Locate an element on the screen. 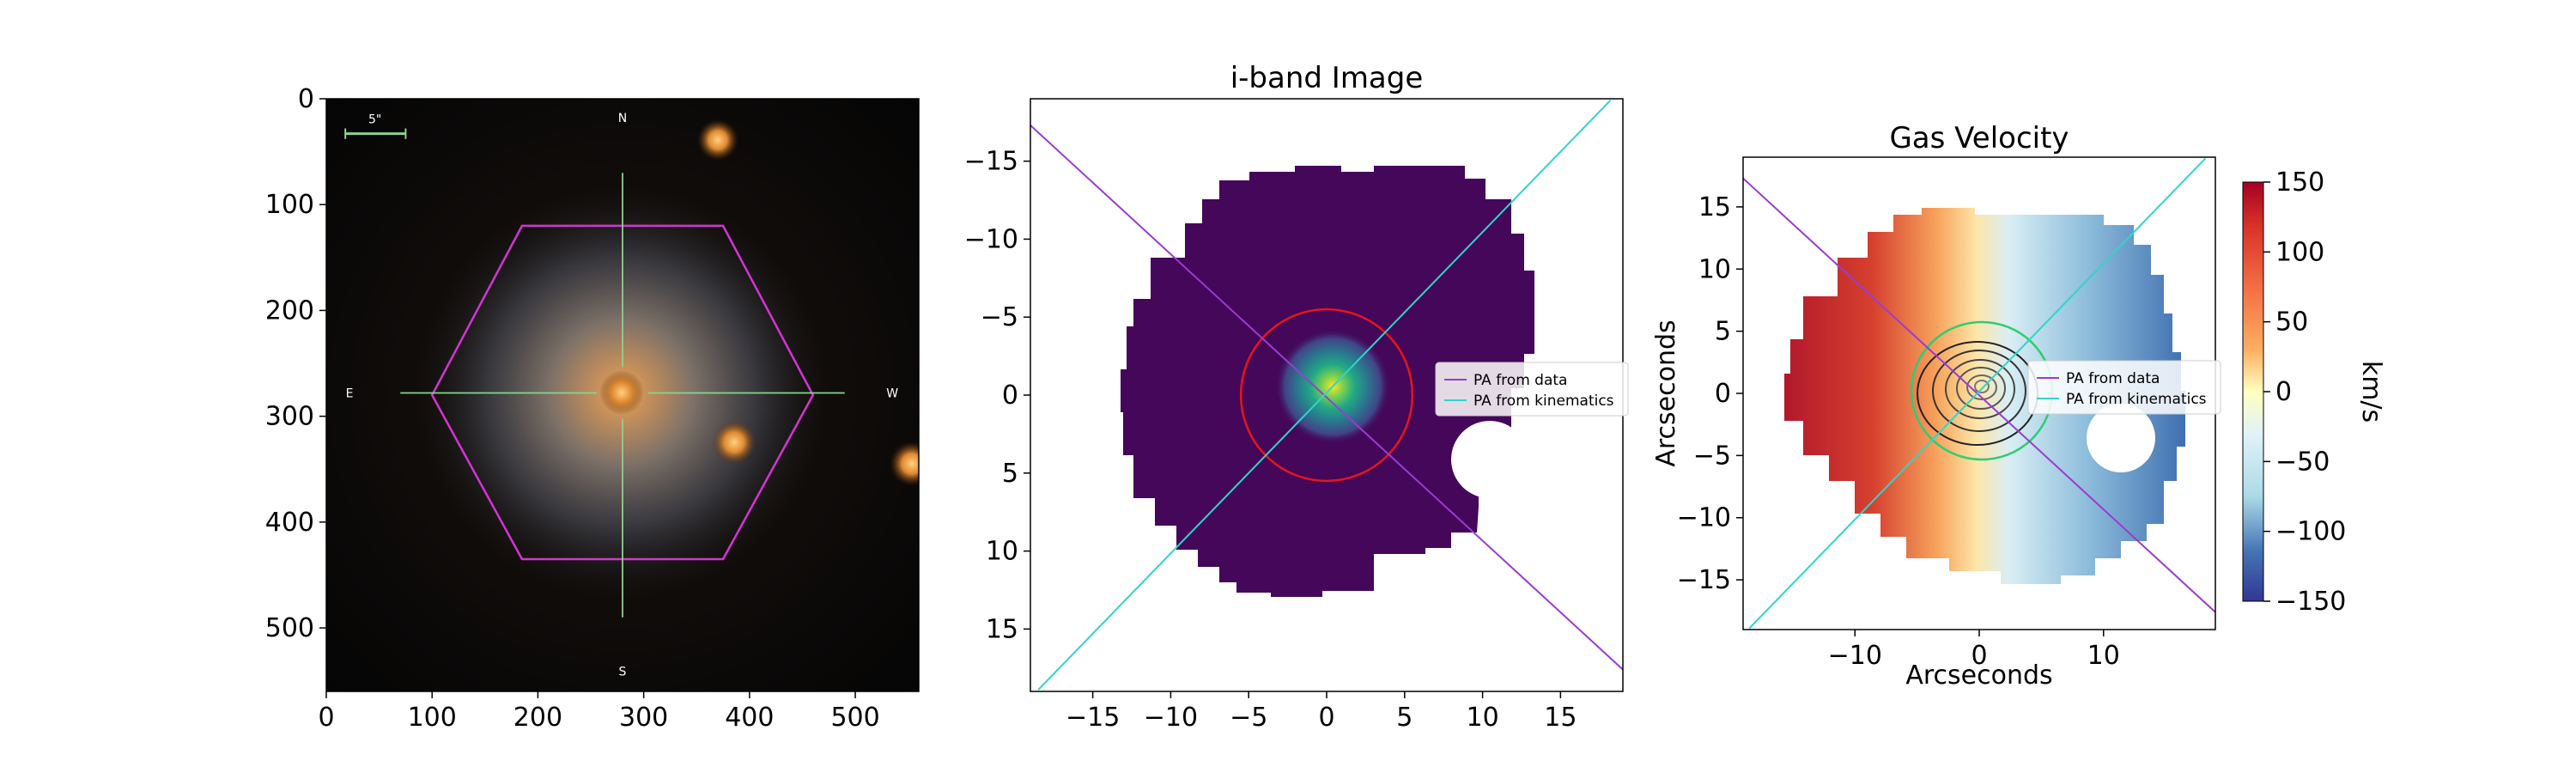 The image size is (2576, 773). sdss-xtick-label: 100 is located at coordinates (432, 718).